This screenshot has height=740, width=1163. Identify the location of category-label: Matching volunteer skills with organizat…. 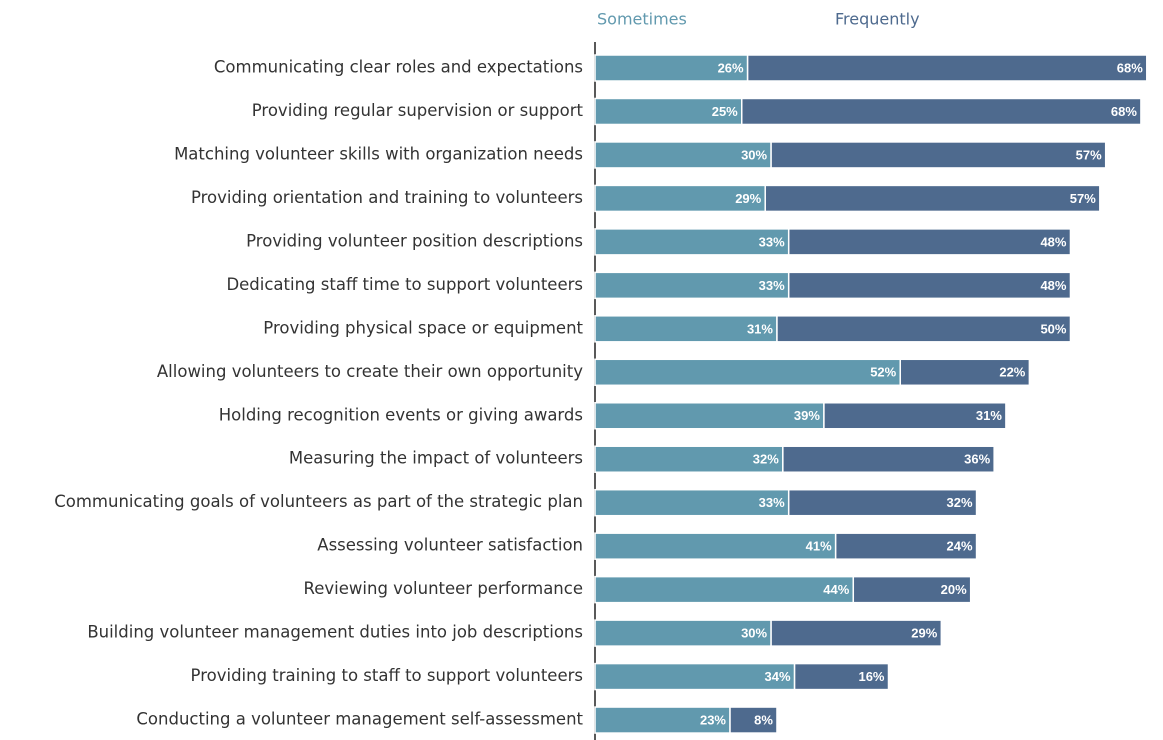
(378, 153).